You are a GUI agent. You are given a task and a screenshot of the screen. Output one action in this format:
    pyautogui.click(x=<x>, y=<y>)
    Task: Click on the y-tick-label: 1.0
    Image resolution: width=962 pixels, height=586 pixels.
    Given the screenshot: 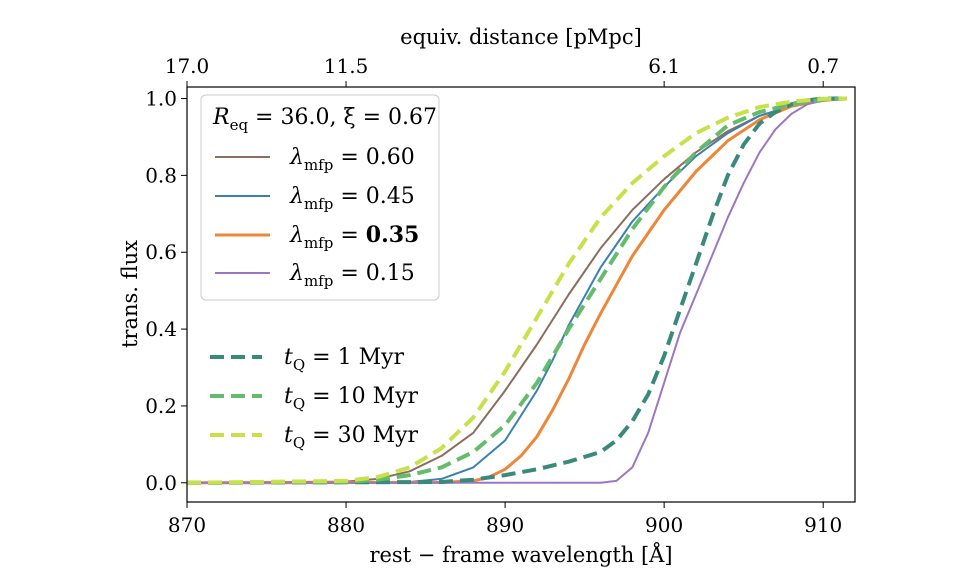 What is the action you would take?
    pyautogui.click(x=161, y=99)
    